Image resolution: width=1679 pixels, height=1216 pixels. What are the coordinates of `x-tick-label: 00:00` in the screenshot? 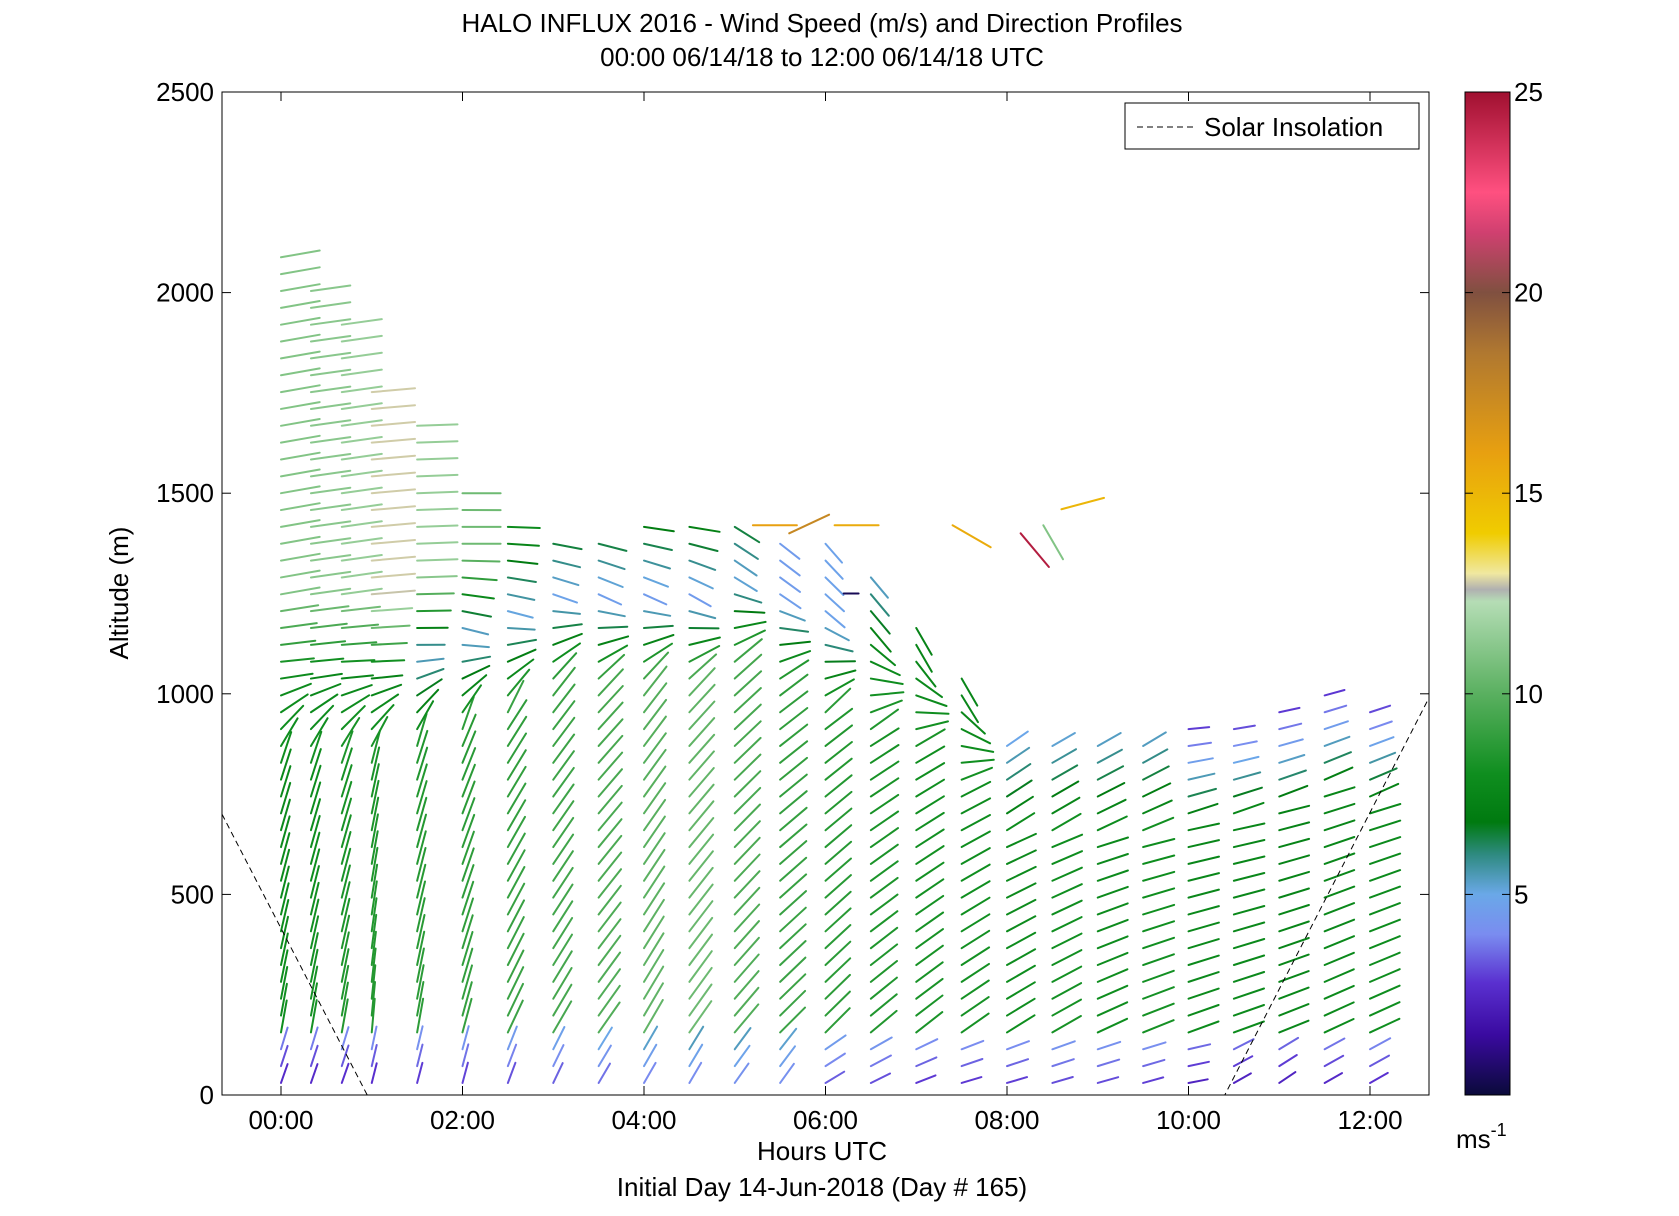 It's located at (280, 1120).